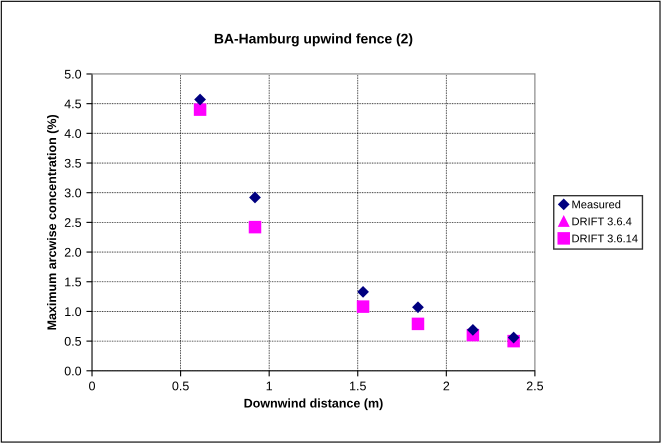  Describe the element at coordinates (269, 386) in the screenshot. I see `x-tick-label: 1` at that location.